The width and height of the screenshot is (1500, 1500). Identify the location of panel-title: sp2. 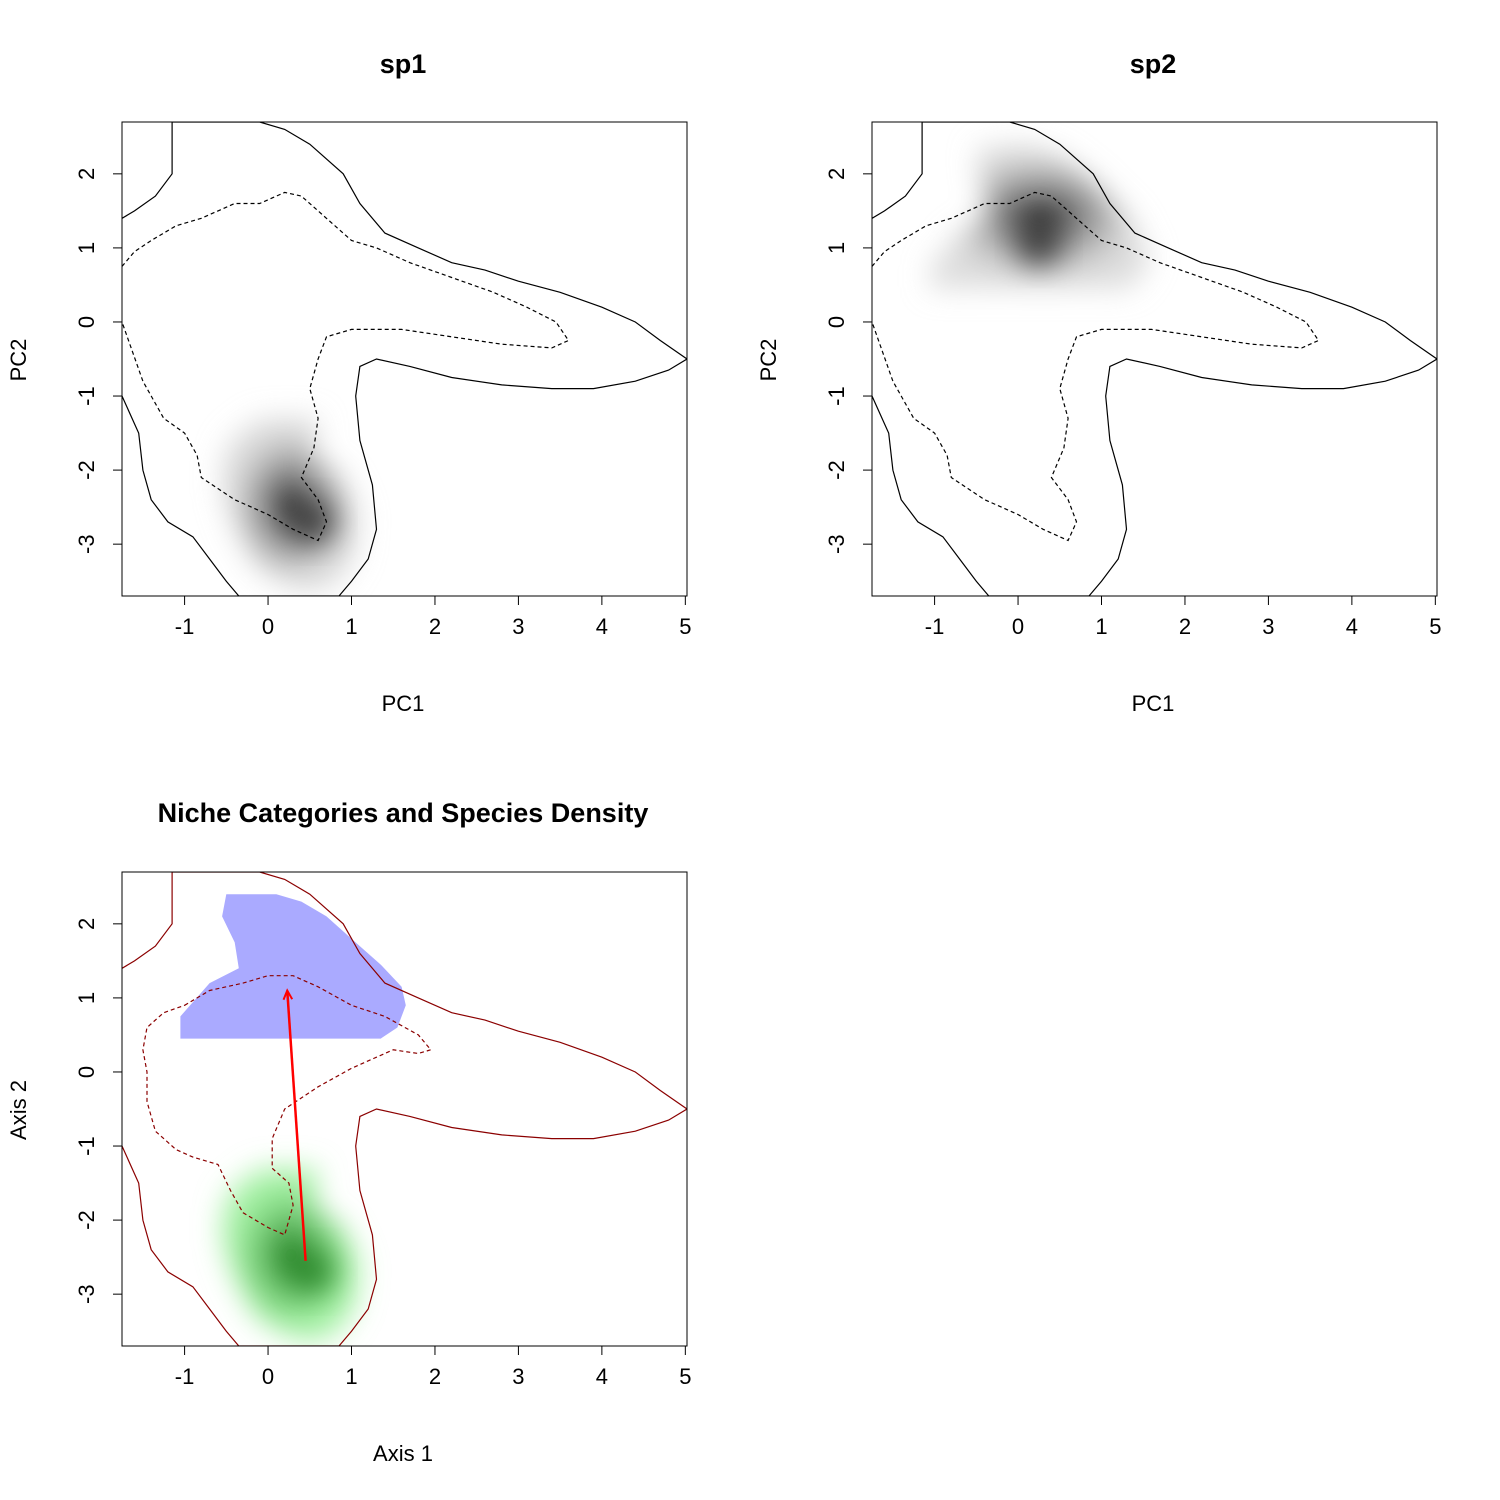
(1153, 64).